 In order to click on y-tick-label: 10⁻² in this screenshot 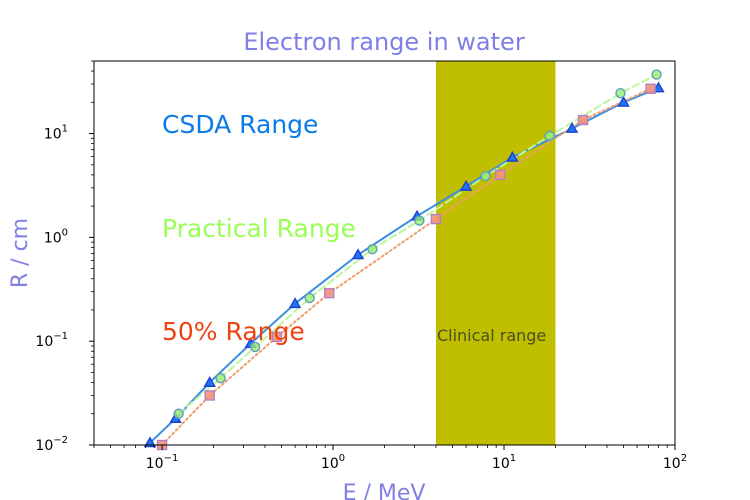, I will do `click(51, 444)`.